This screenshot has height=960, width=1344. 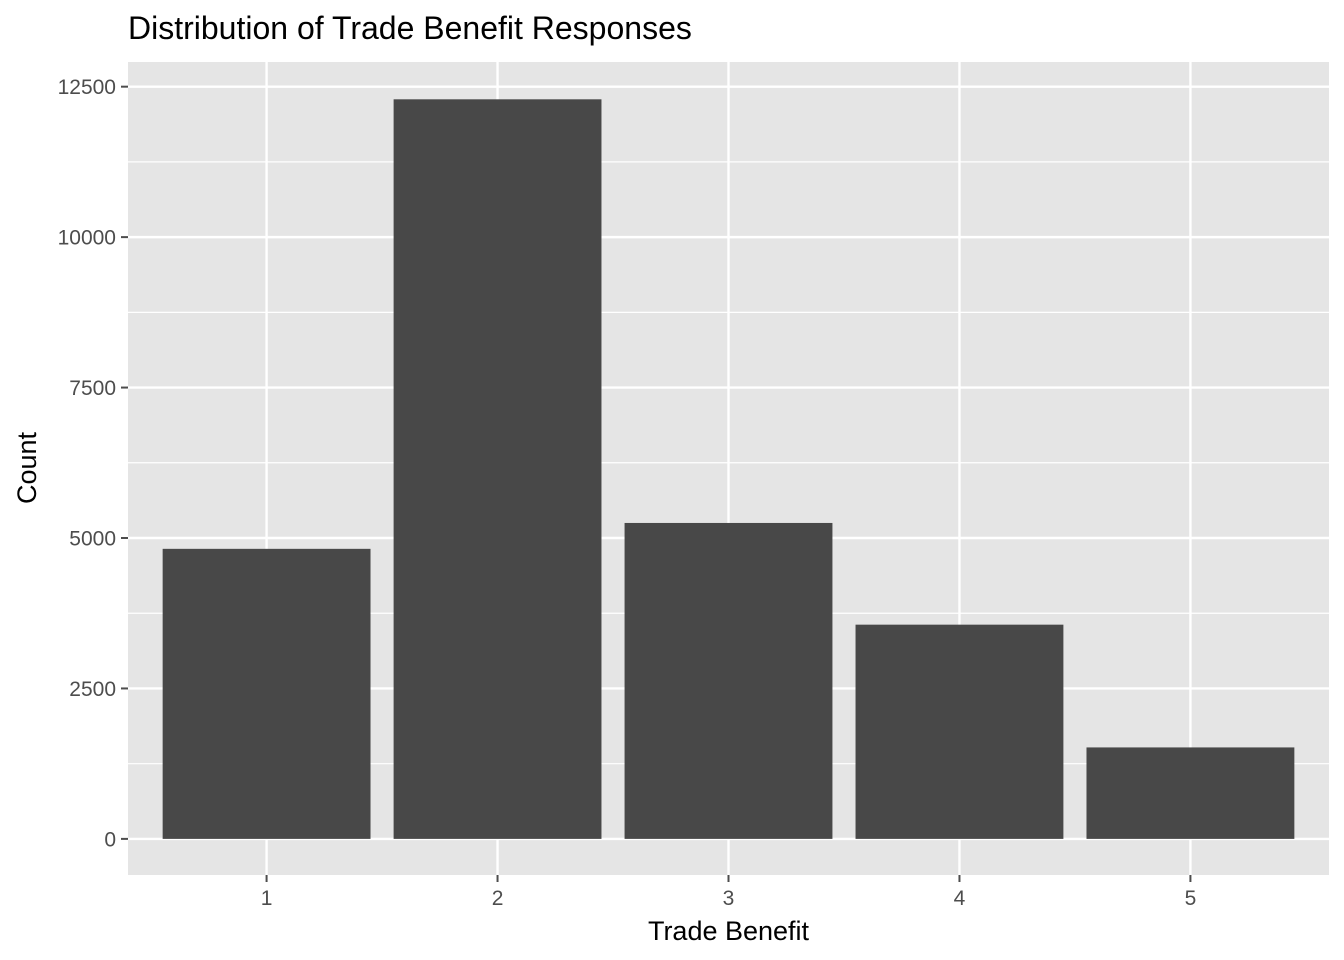 I want to click on y-tick-label: 0, so click(x=110, y=839).